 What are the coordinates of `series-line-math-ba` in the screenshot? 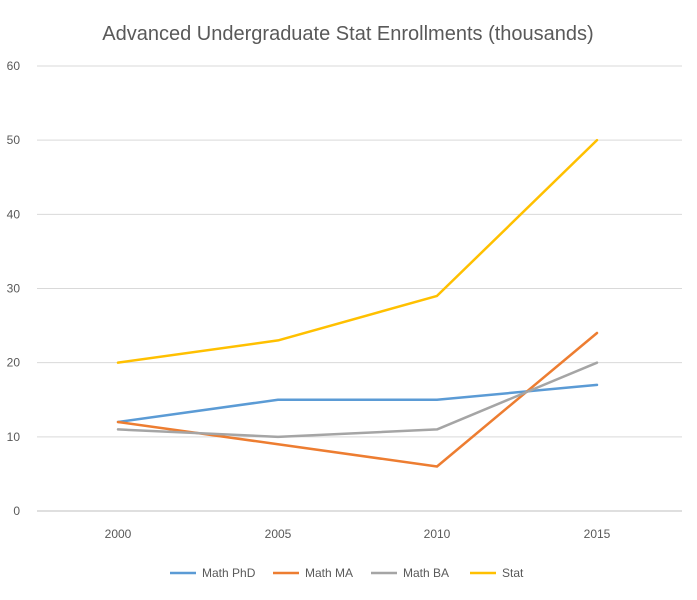 It's located at (357, 400).